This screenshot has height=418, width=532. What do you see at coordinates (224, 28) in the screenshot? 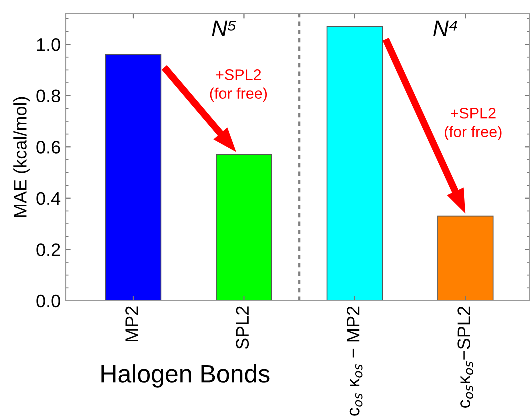
I see `annotation: N⁵` at bounding box center [224, 28].